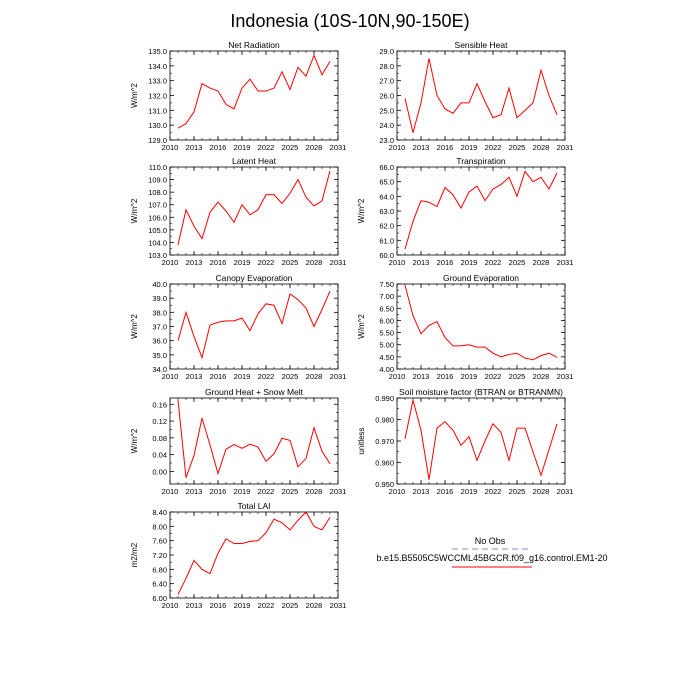 This screenshot has height=700, width=700. Describe the element at coordinates (157, 125) in the screenshot. I see `y-tick-label: 130.0` at that location.